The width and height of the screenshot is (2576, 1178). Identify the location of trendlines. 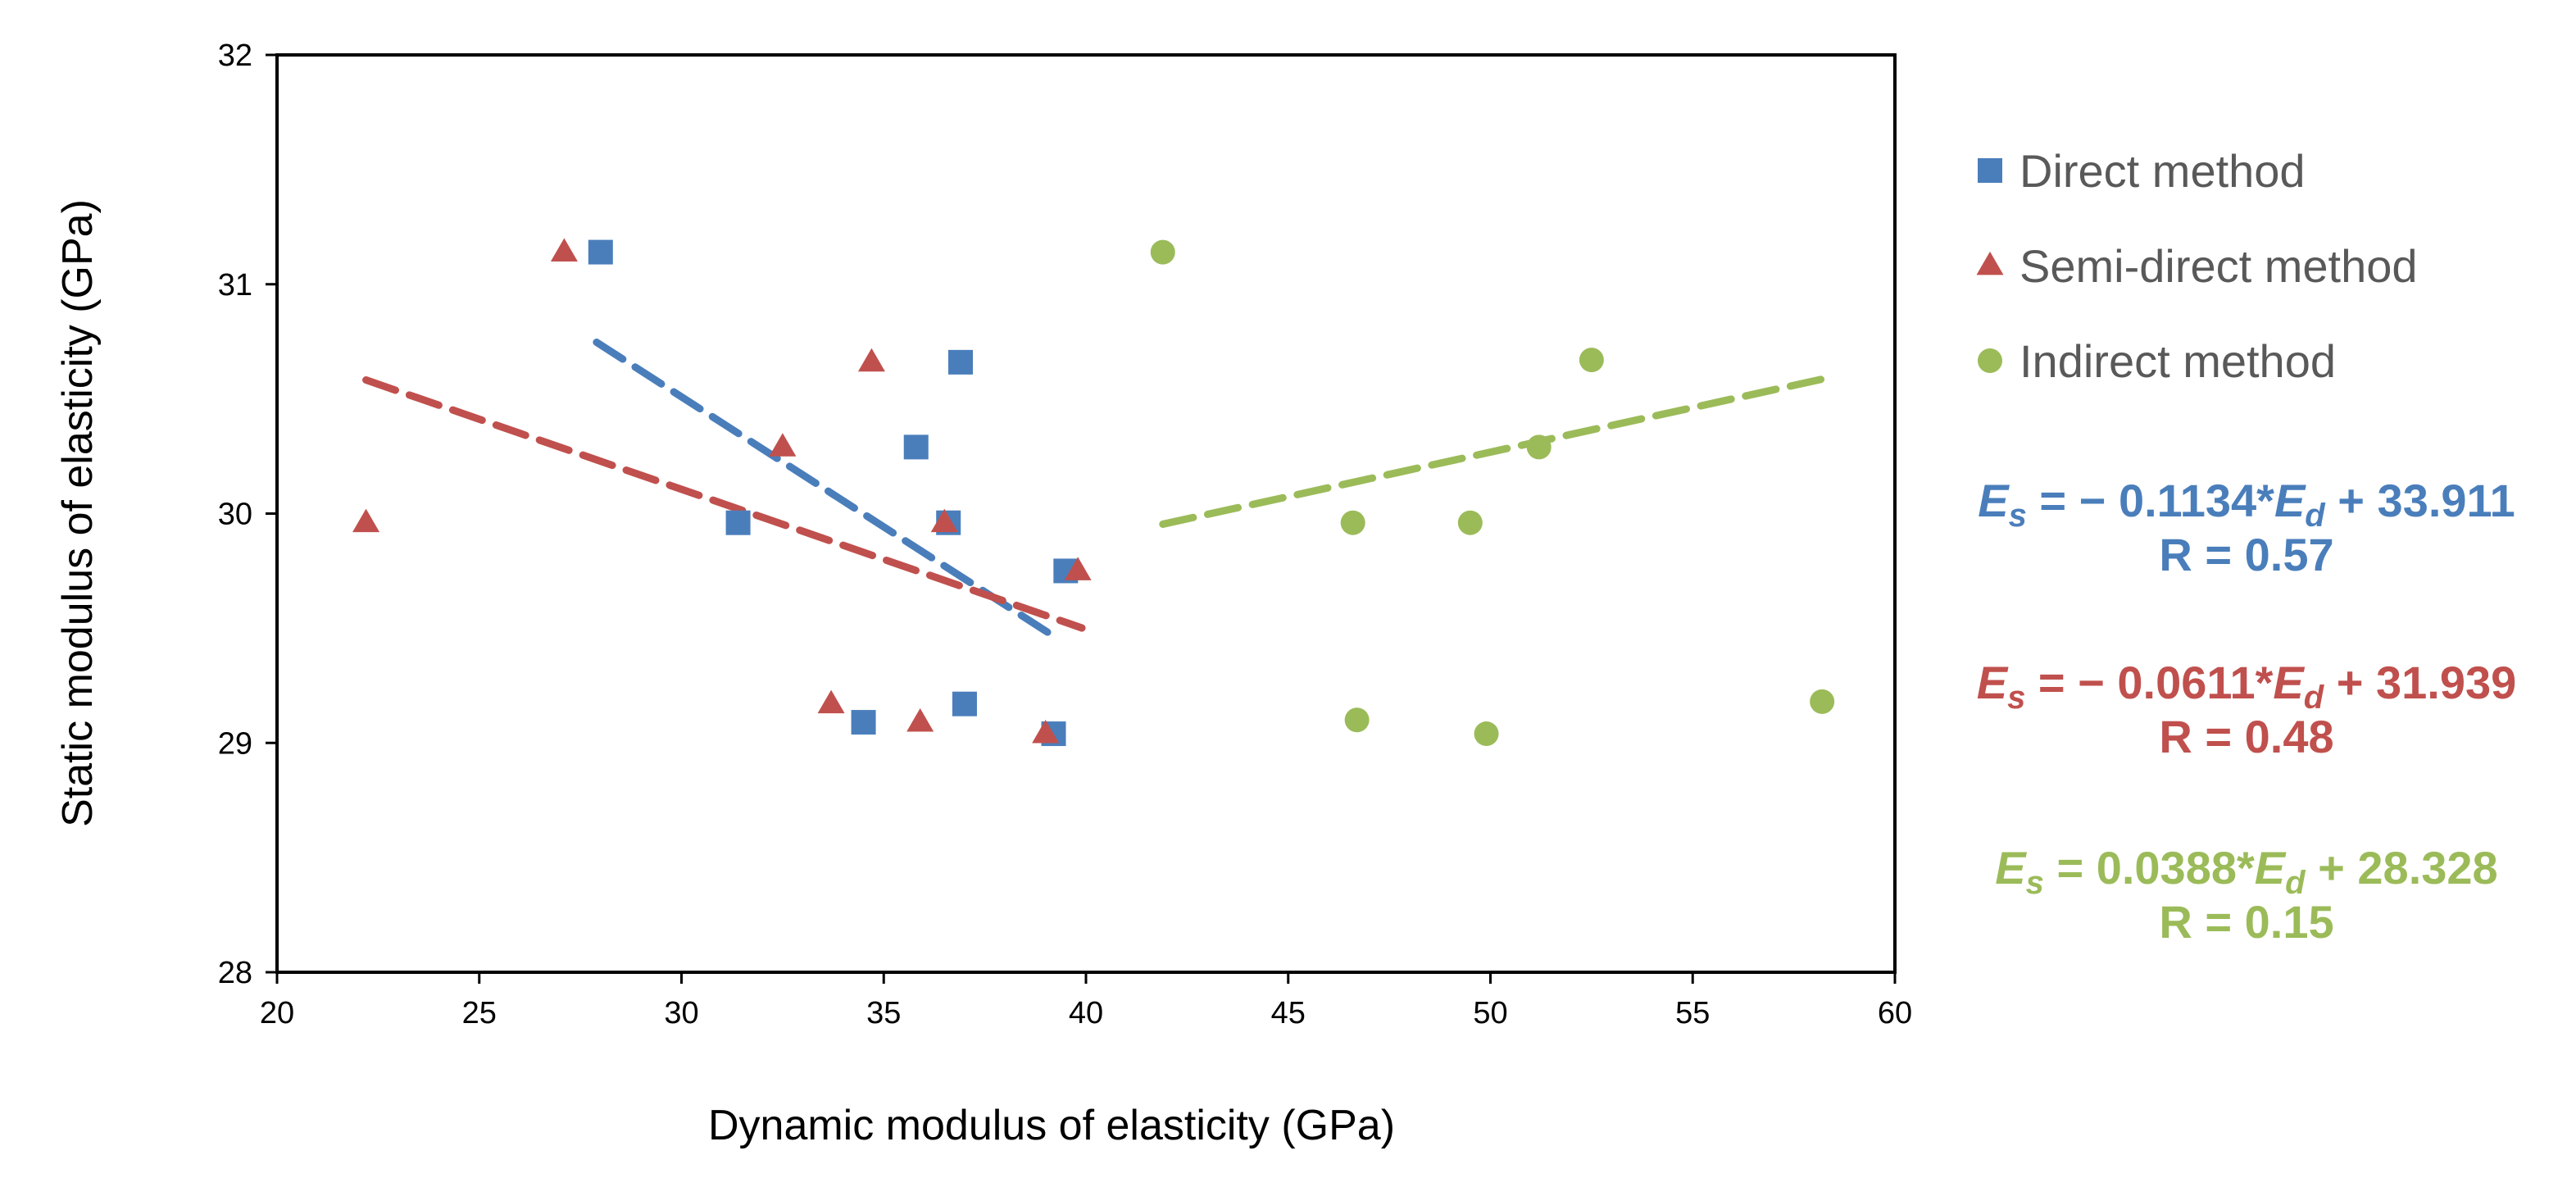
(1094, 490).